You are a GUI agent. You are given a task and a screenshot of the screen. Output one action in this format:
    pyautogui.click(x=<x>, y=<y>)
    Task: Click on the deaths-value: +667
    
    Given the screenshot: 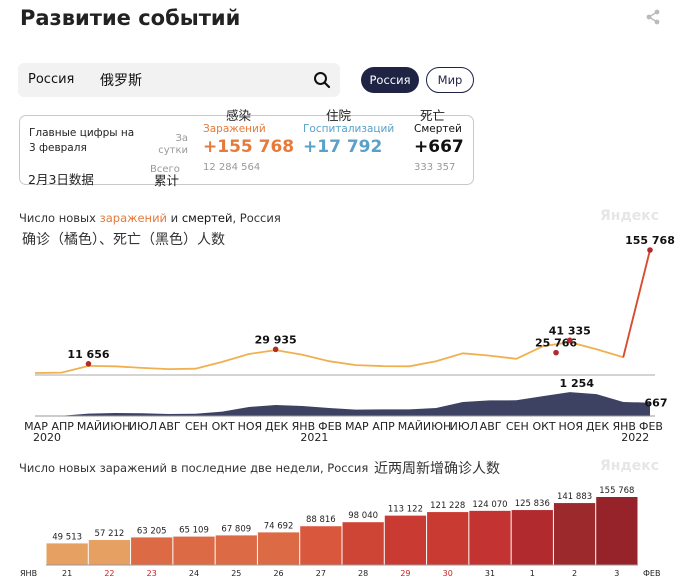 What is the action you would take?
    pyautogui.click(x=439, y=147)
    